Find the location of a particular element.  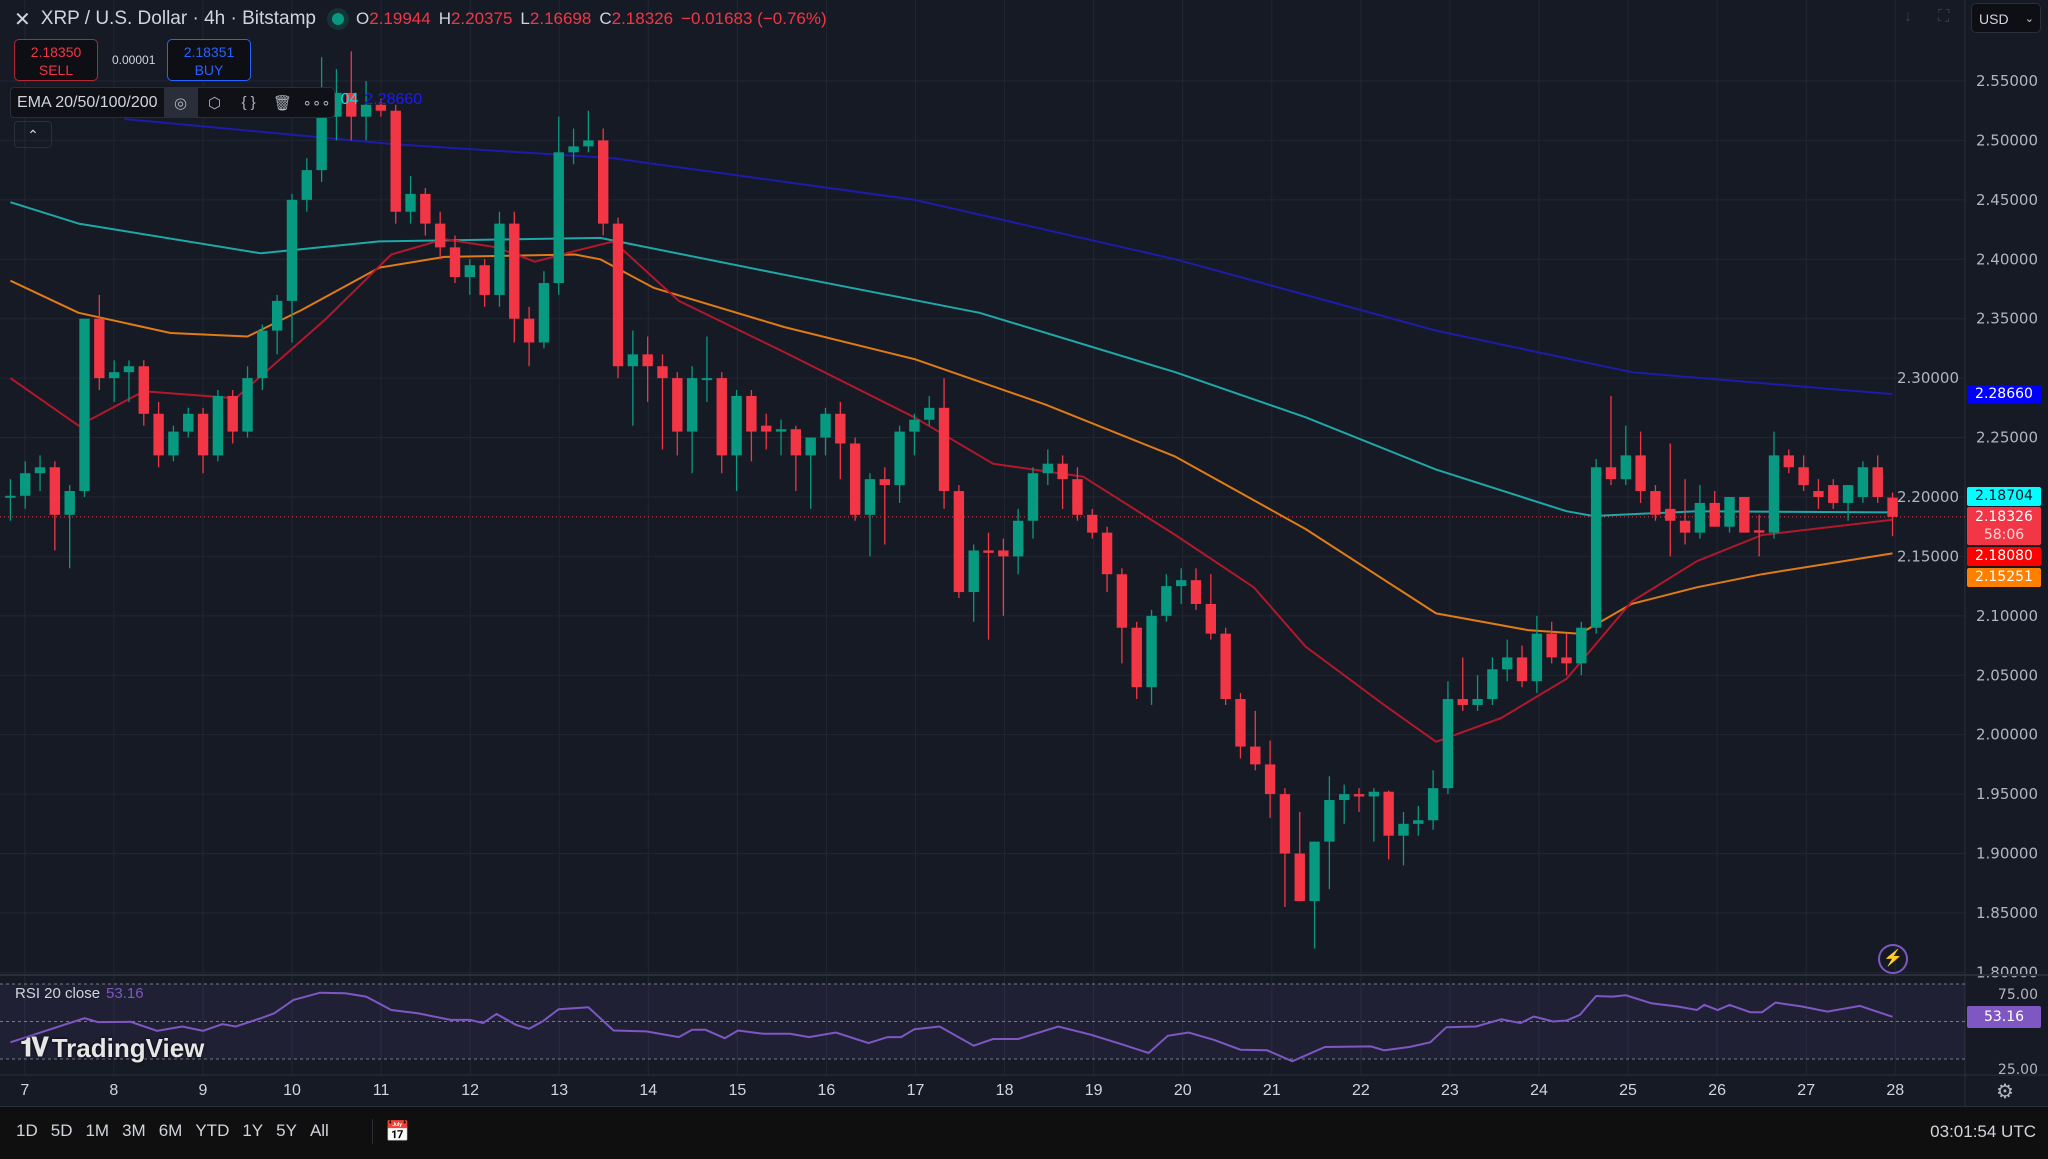

spread-value: 0.00001 is located at coordinates (134, 60).